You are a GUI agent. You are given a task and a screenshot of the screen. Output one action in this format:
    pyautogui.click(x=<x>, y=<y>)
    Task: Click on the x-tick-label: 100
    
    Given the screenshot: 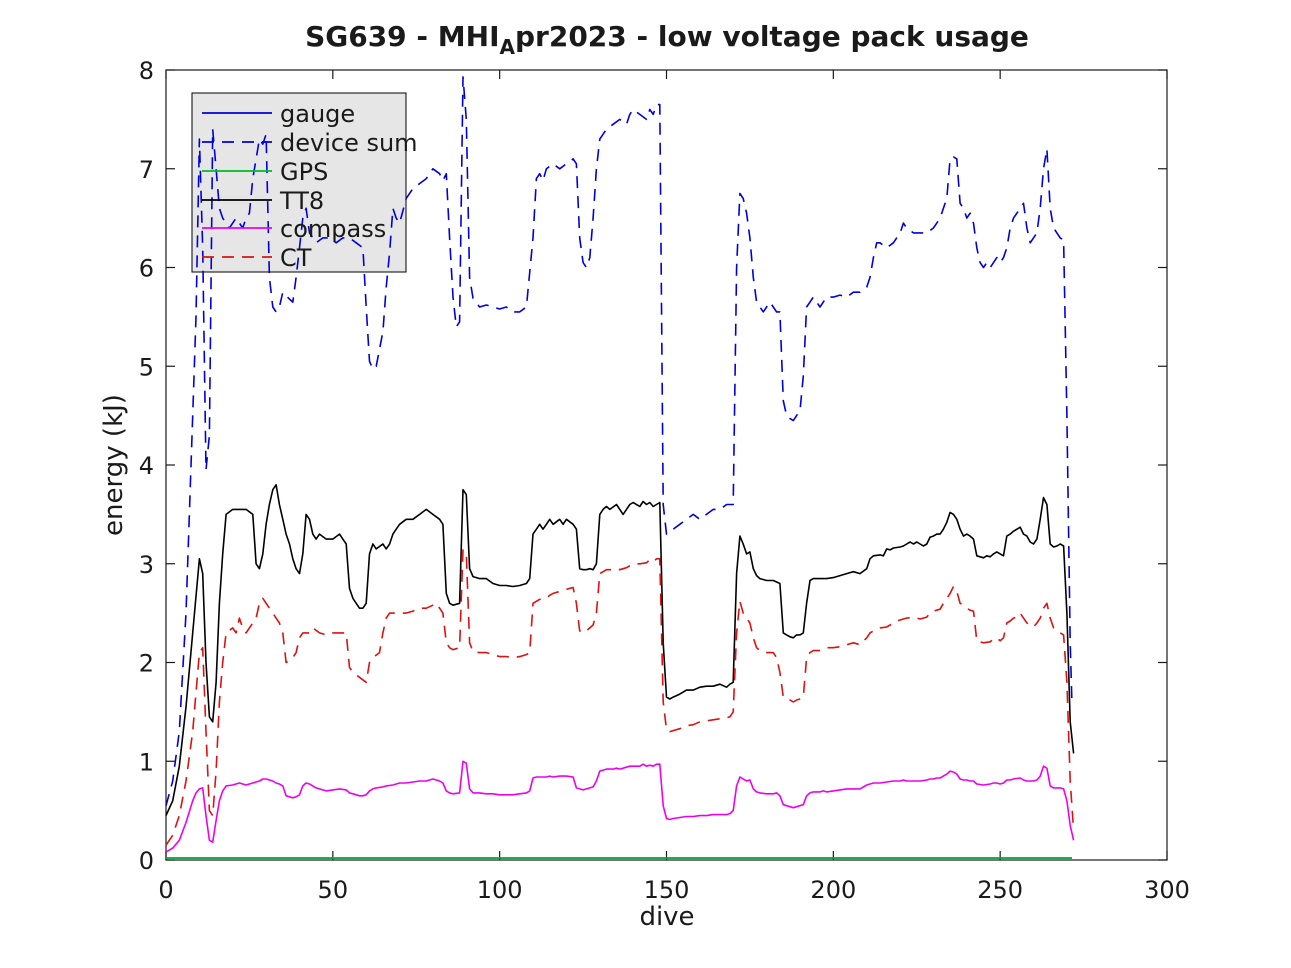 What is the action you would take?
    pyautogui.click(x=500, y=890)
    